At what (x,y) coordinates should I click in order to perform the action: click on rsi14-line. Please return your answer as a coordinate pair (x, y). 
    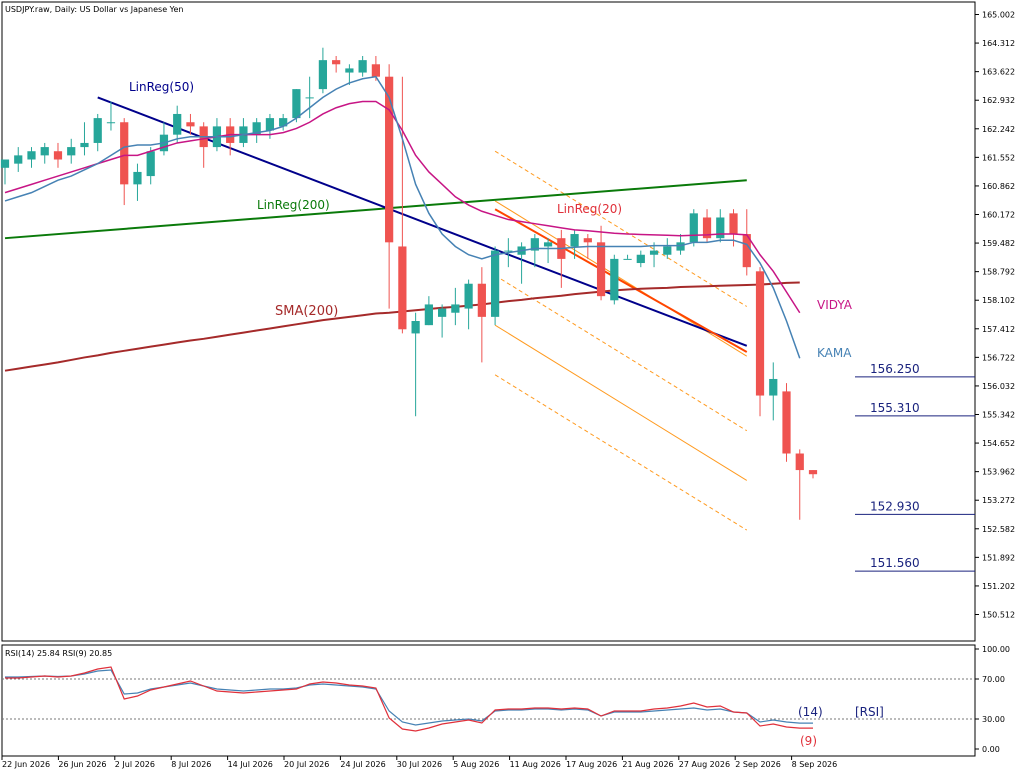
    Looking at the image, I should click on (409, 697).